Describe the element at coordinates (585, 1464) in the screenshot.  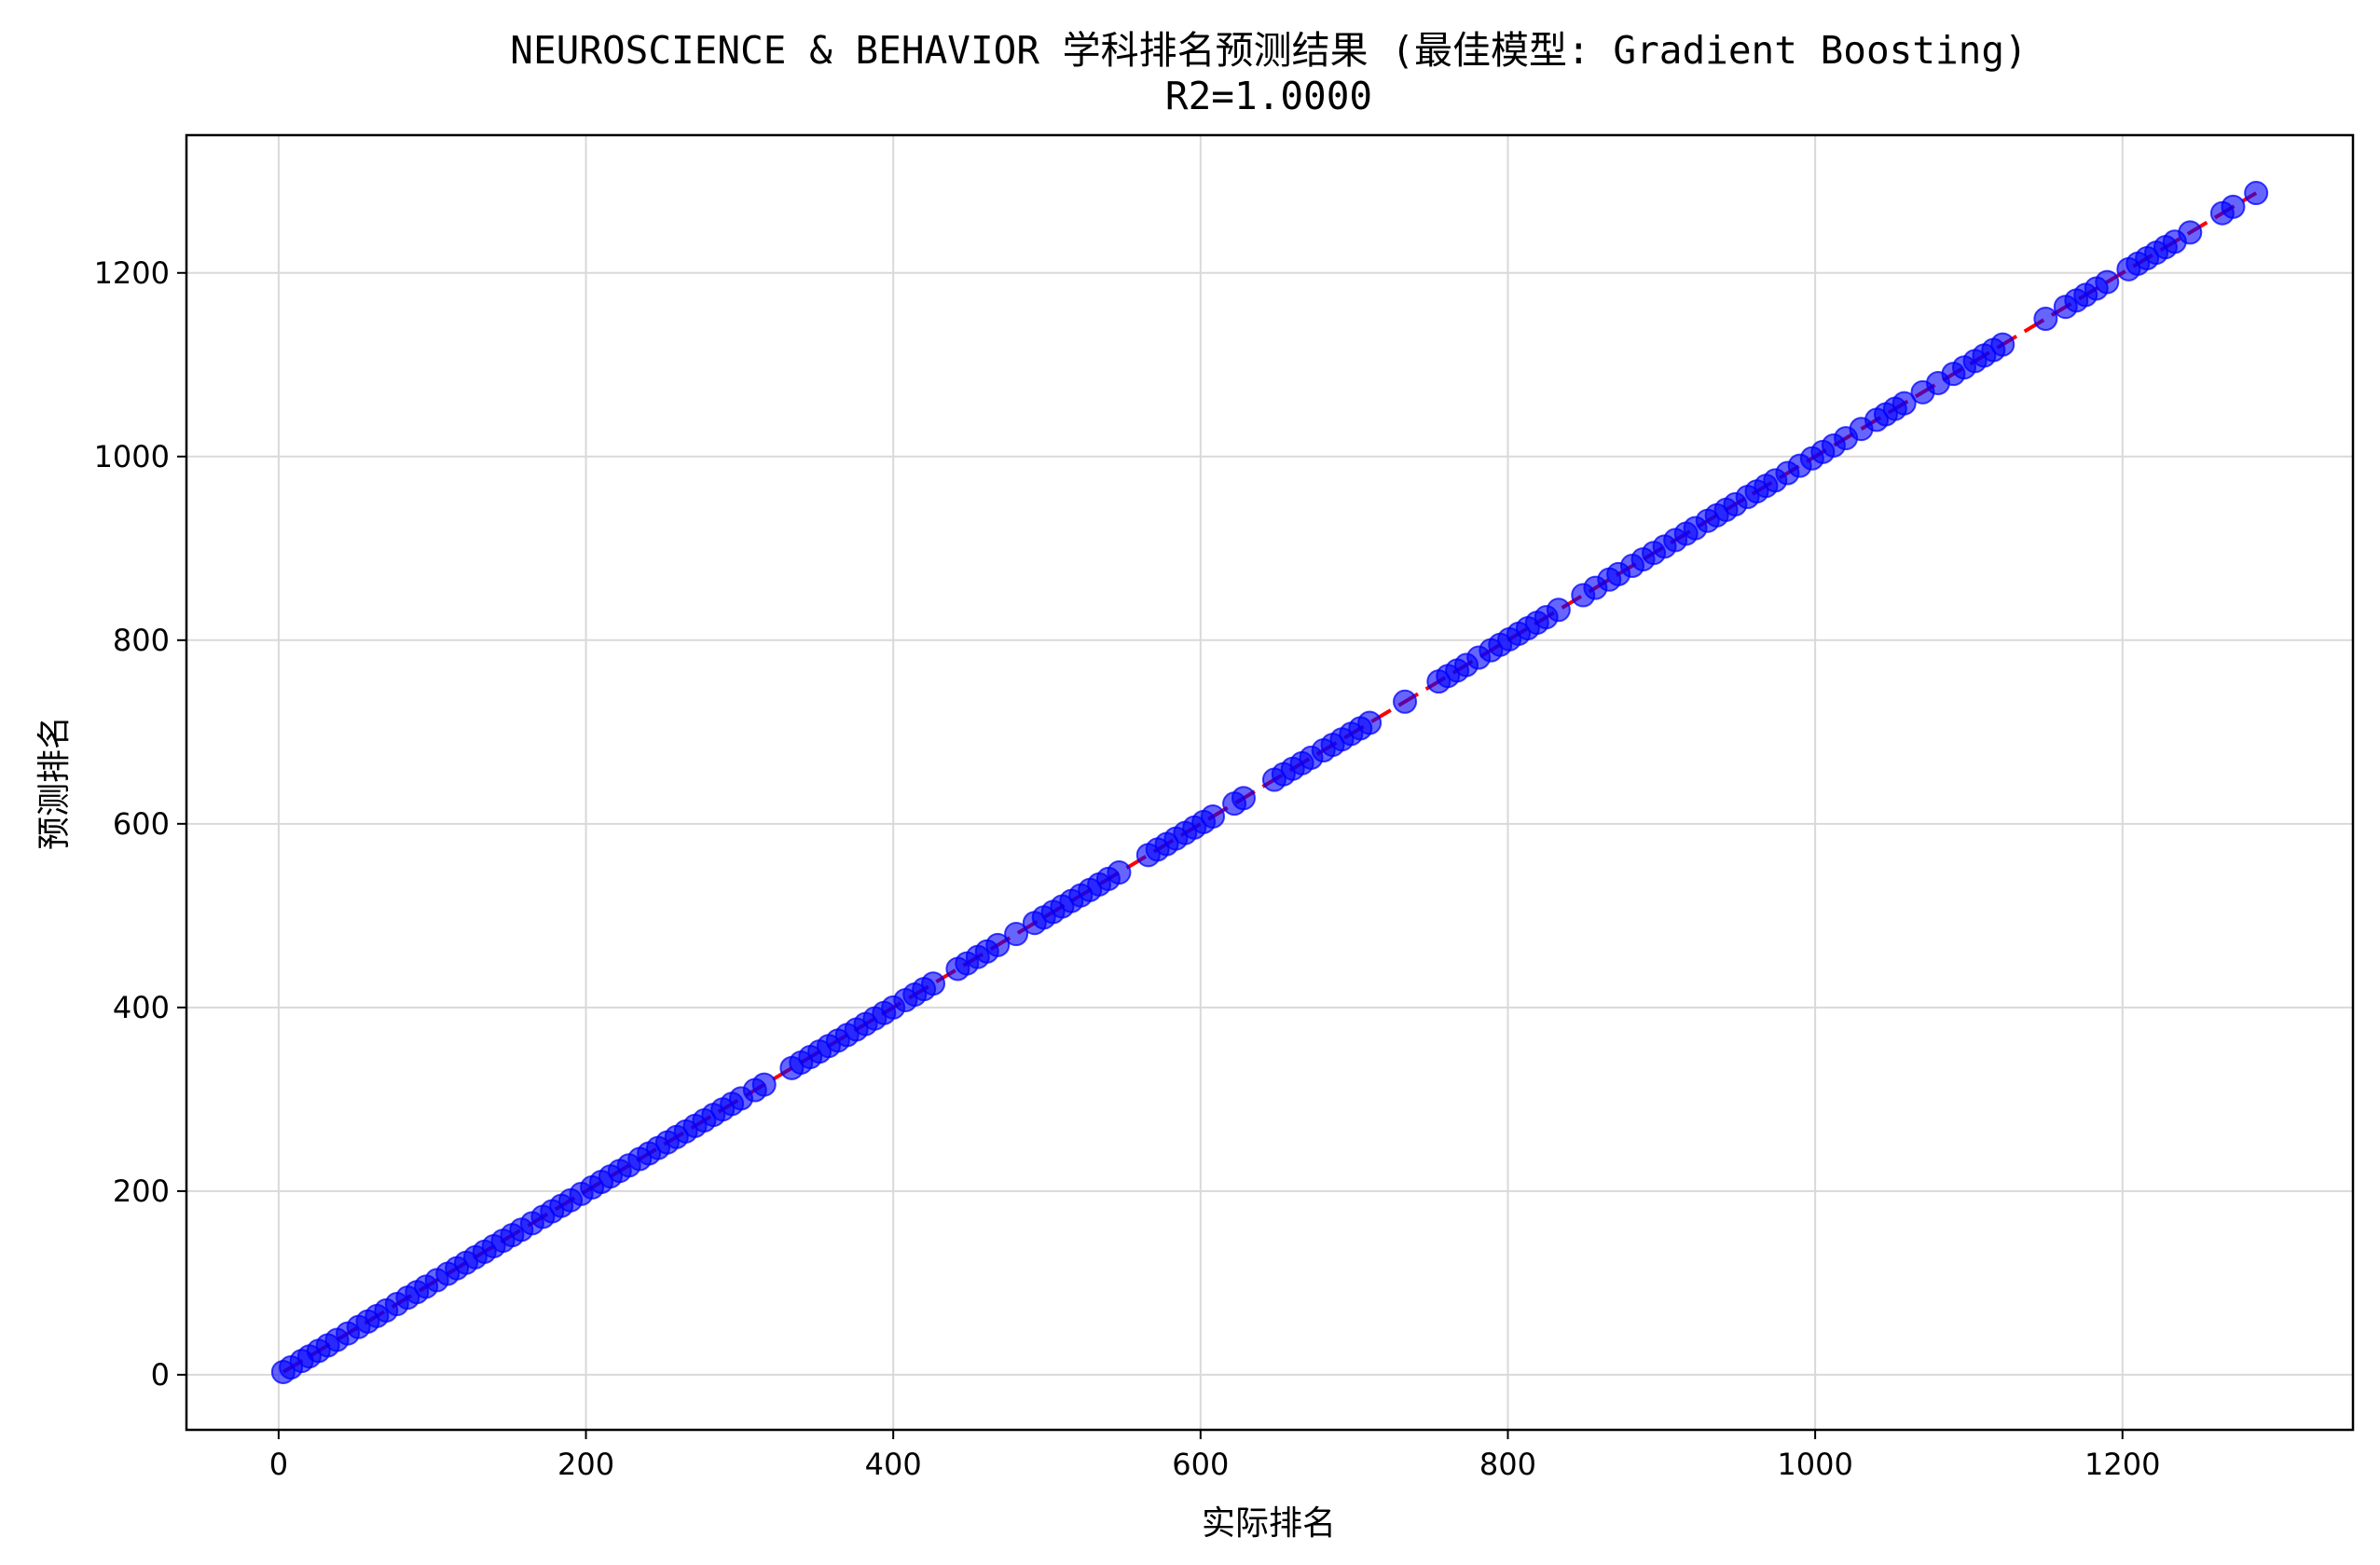
I see `x-tick-label: 200` at that location.